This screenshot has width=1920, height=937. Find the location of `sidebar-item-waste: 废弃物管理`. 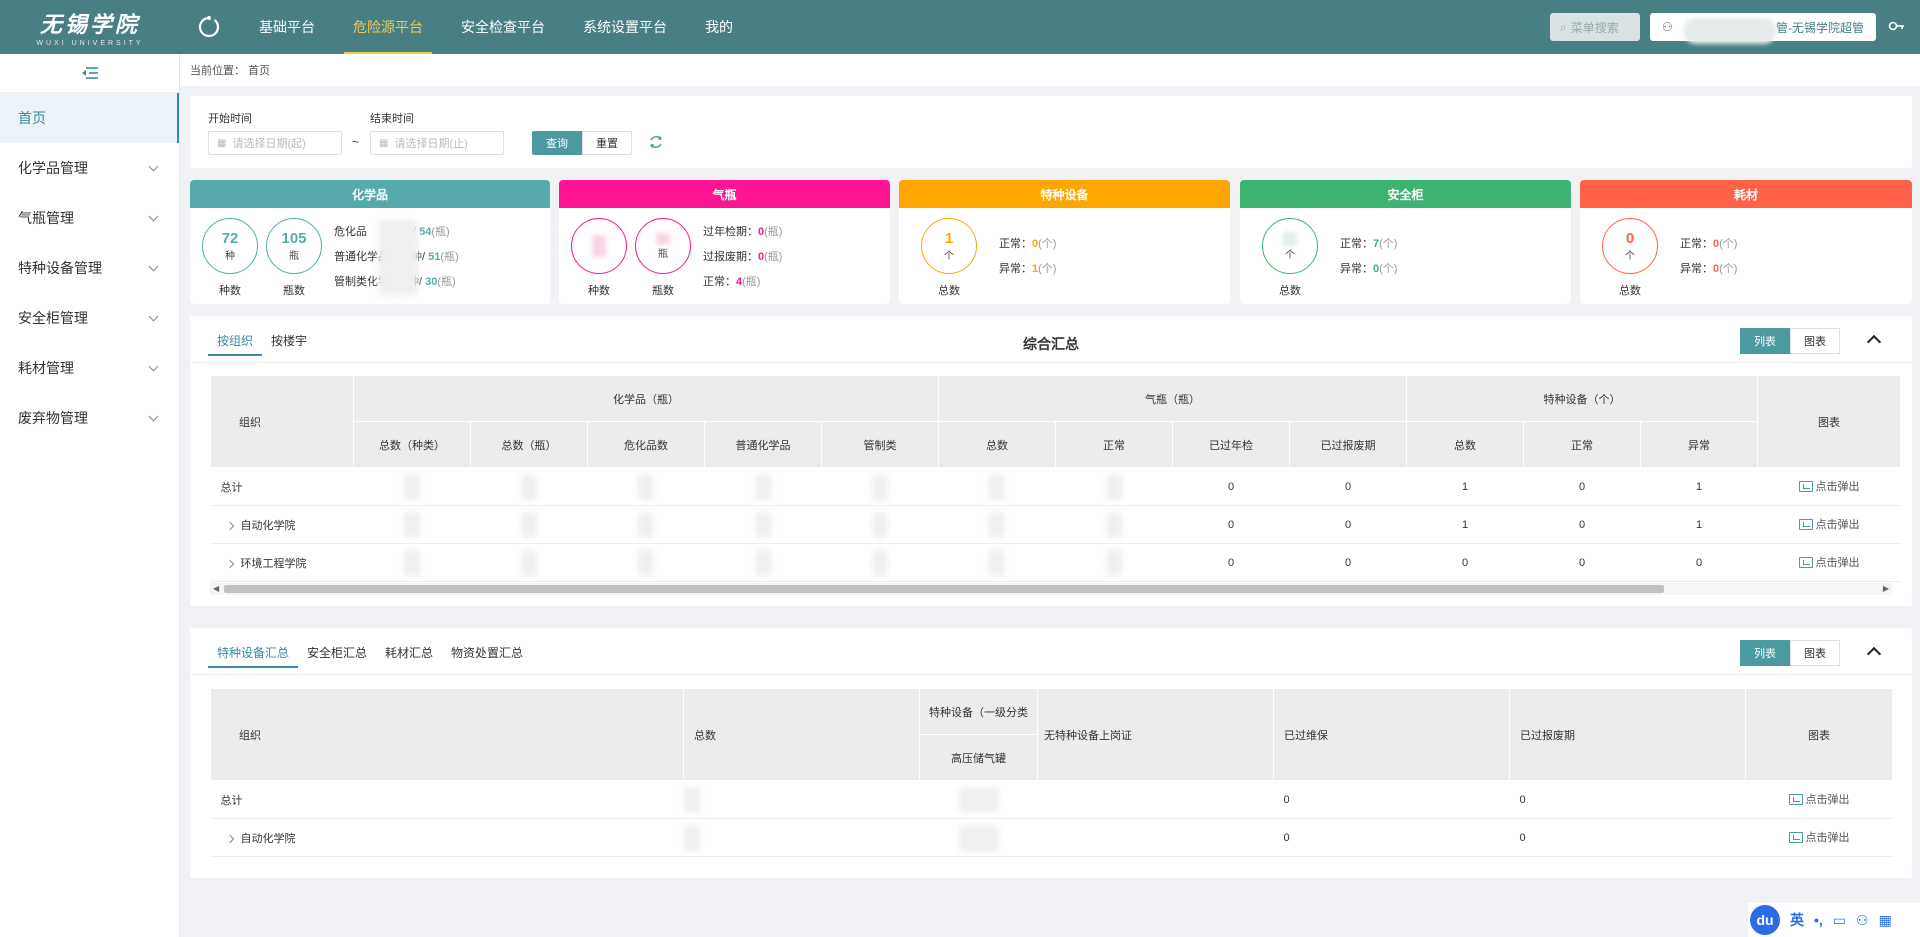

sidebar-item-waste: 废弃物管理 is located at coordinates (89, 418).